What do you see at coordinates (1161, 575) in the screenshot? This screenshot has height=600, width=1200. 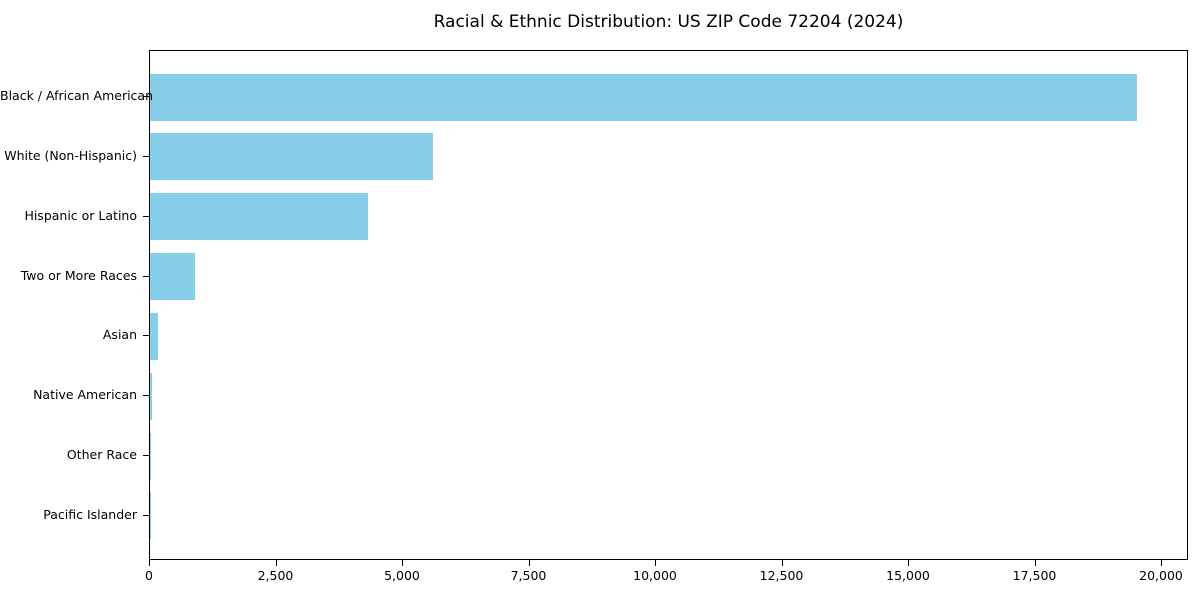 I see `x-tick-label: 20,000` at bounding box center [1161, 575].